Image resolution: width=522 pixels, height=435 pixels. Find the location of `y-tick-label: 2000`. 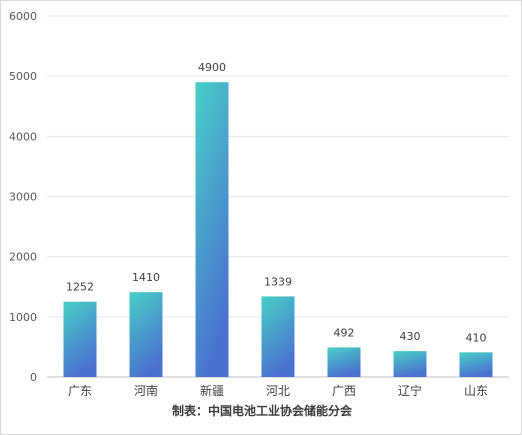

y-tick-label: 2000 is located at coordinates (23, 257).